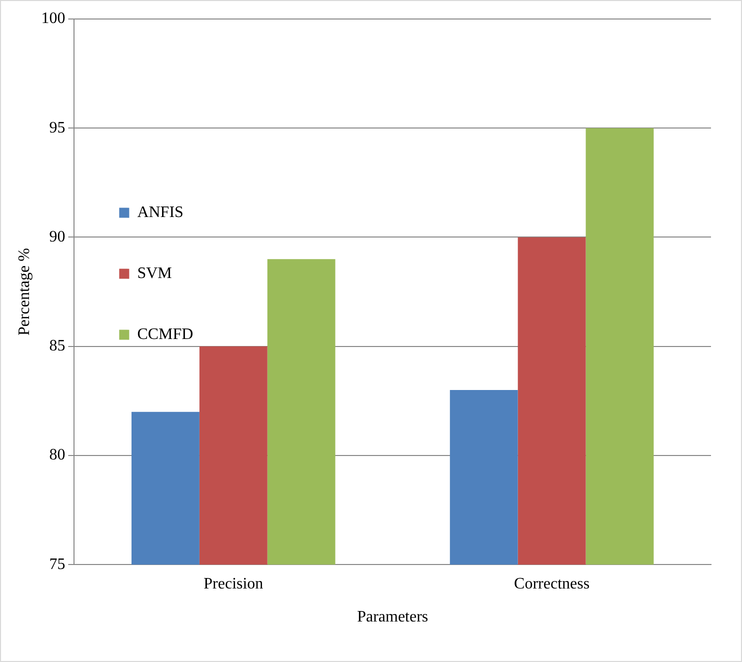 Image resolution: width=742 pixels, height=662 pixels. Describe the element at coordinates (234, 583) in the screenshot. I see `x-tick-label: Precision` at that location.